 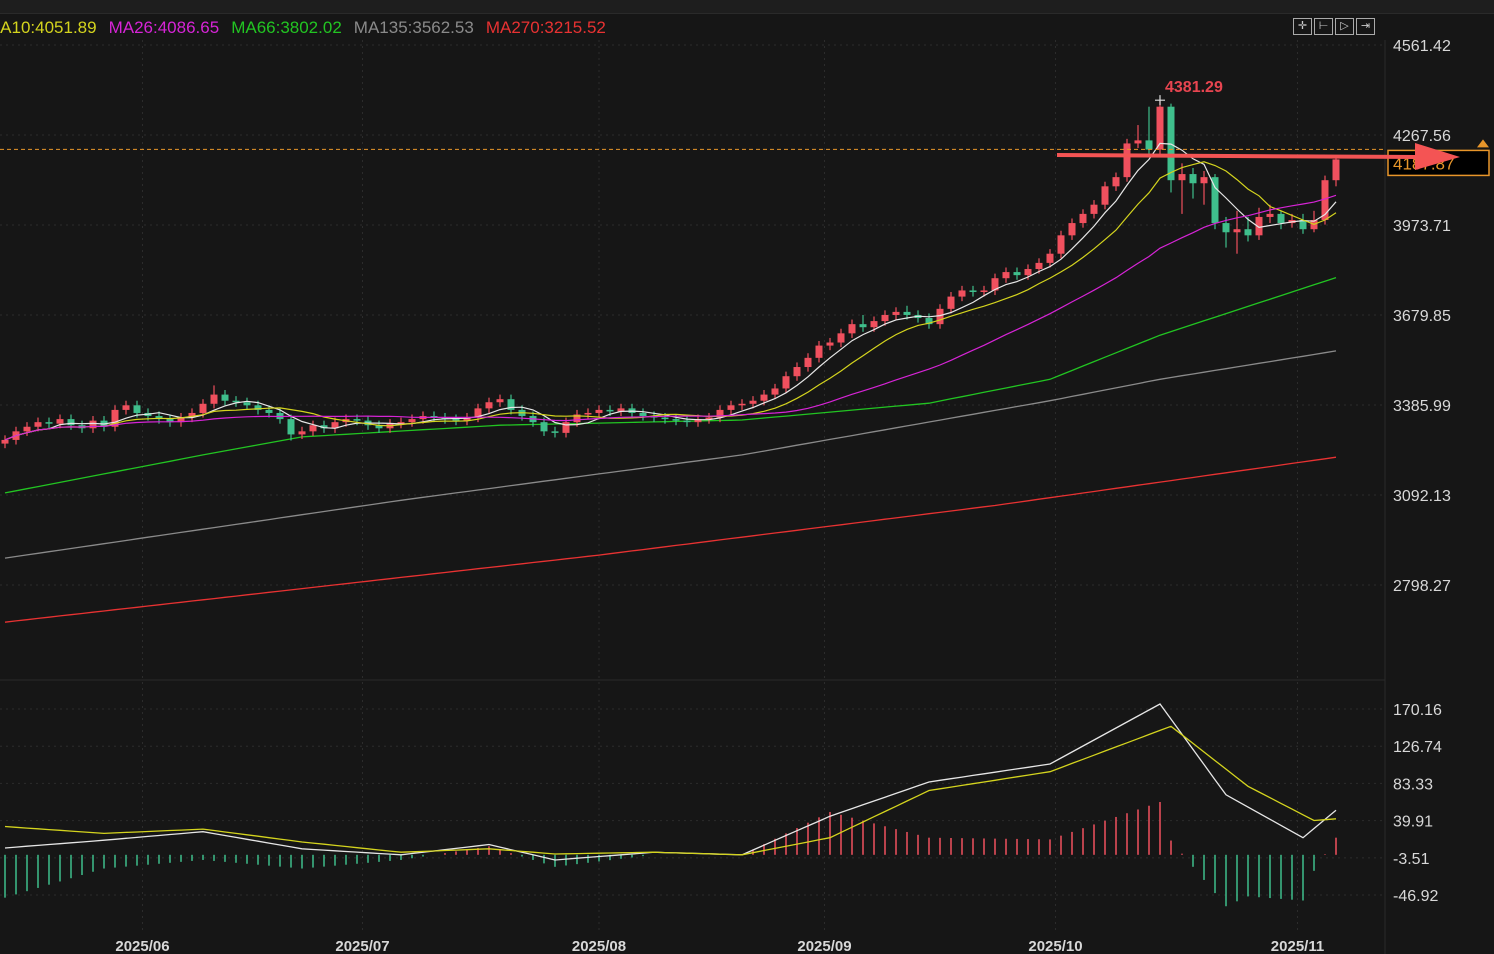 I want to click on macd-tick-label: 83.33, so click(x=1413, y=784).